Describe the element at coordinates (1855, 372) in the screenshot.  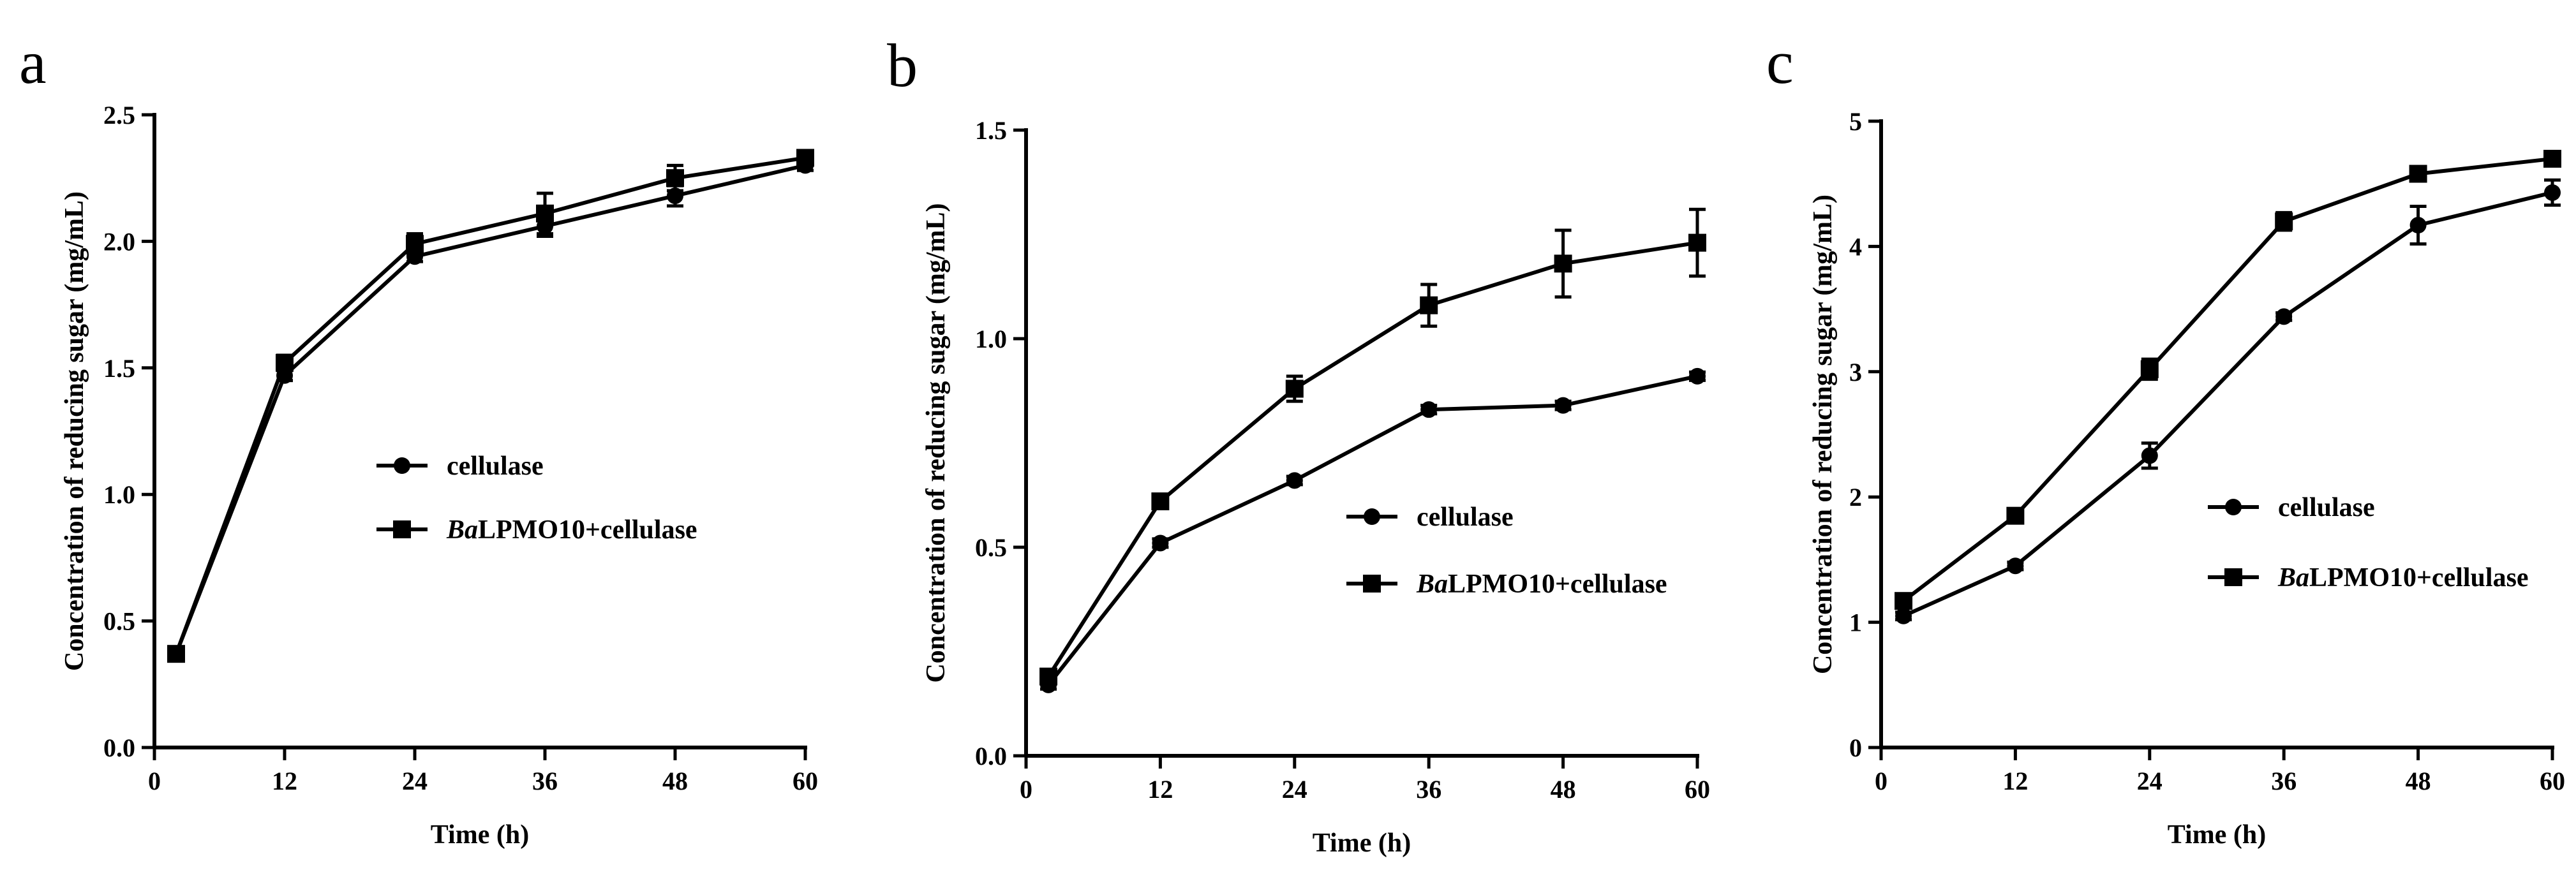
I see `y-tick-label: 3` at that location.